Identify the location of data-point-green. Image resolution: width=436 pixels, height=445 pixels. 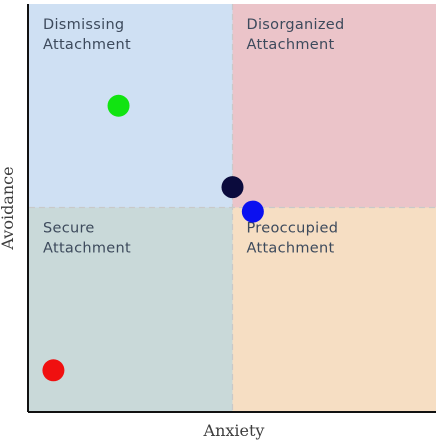
(119, 106).